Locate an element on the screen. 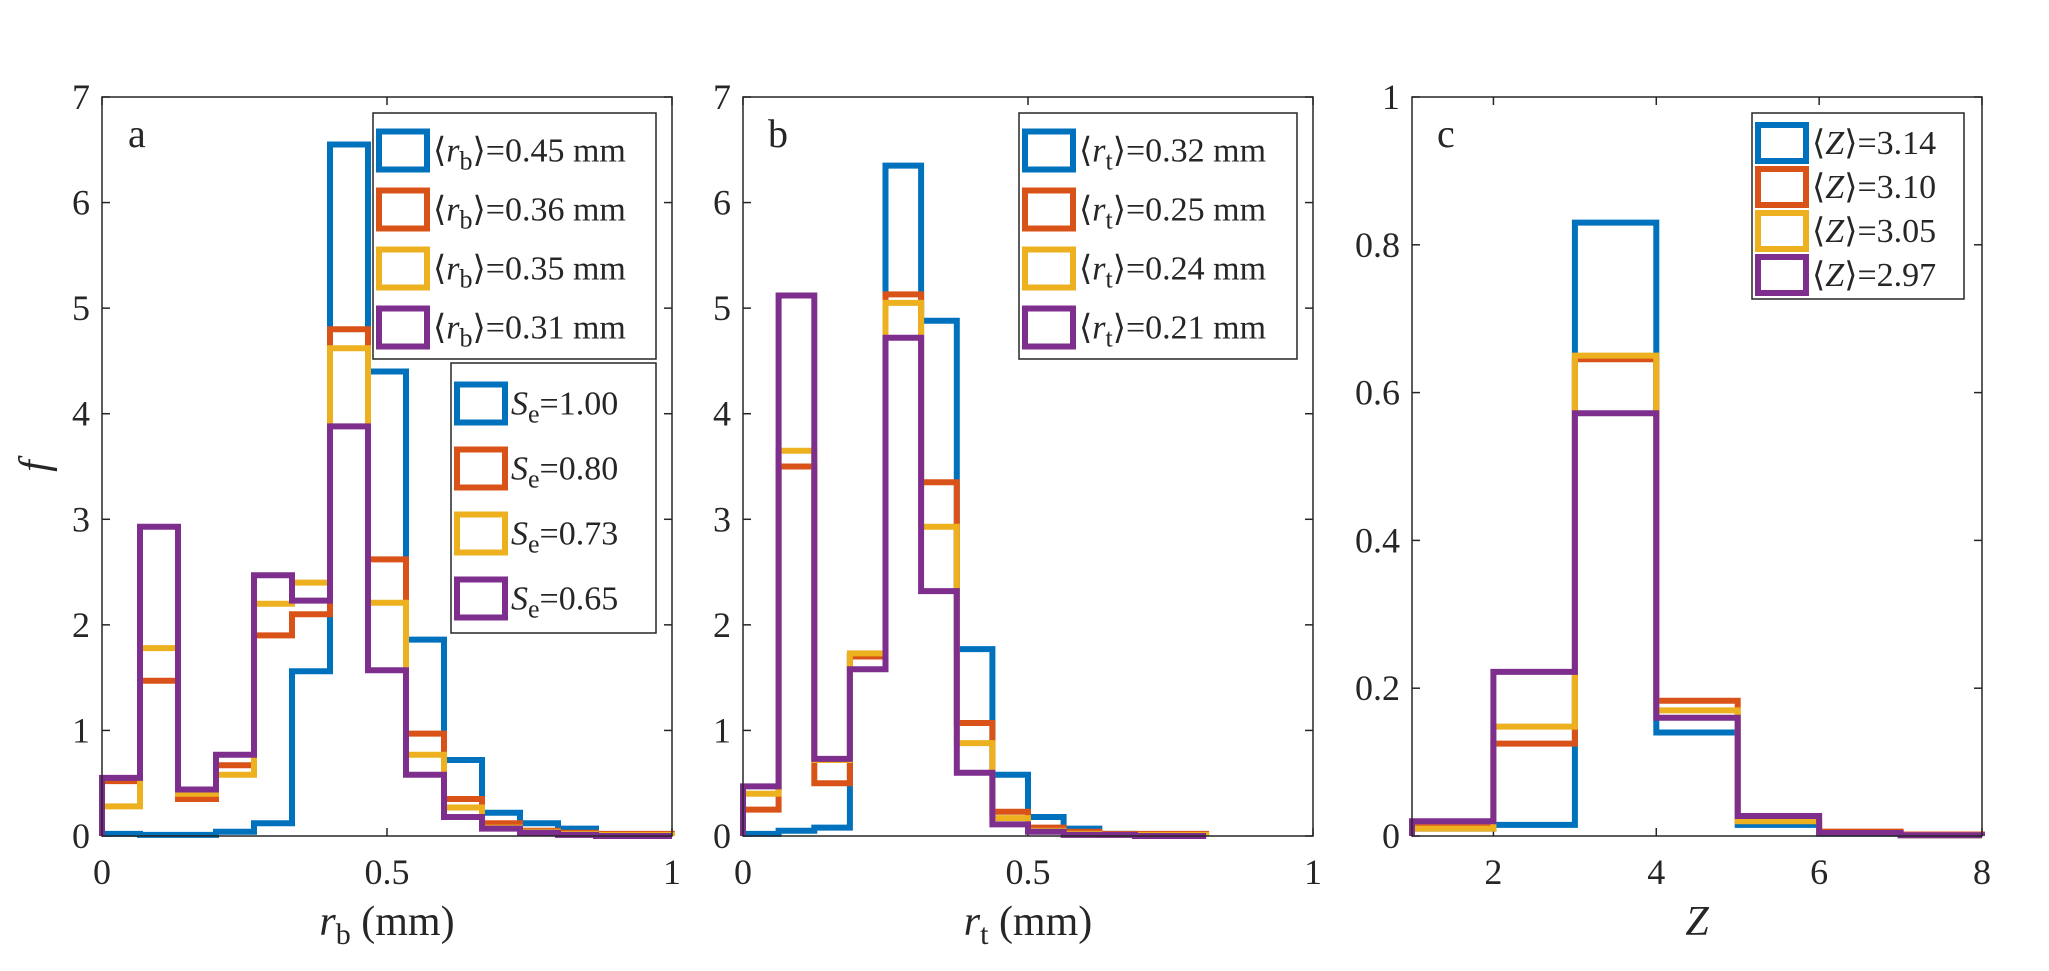 This screenshot has width=2049, height=971. legend-label: ⟨rb⟩=0.31 mm is located at coordinates (529, 331).